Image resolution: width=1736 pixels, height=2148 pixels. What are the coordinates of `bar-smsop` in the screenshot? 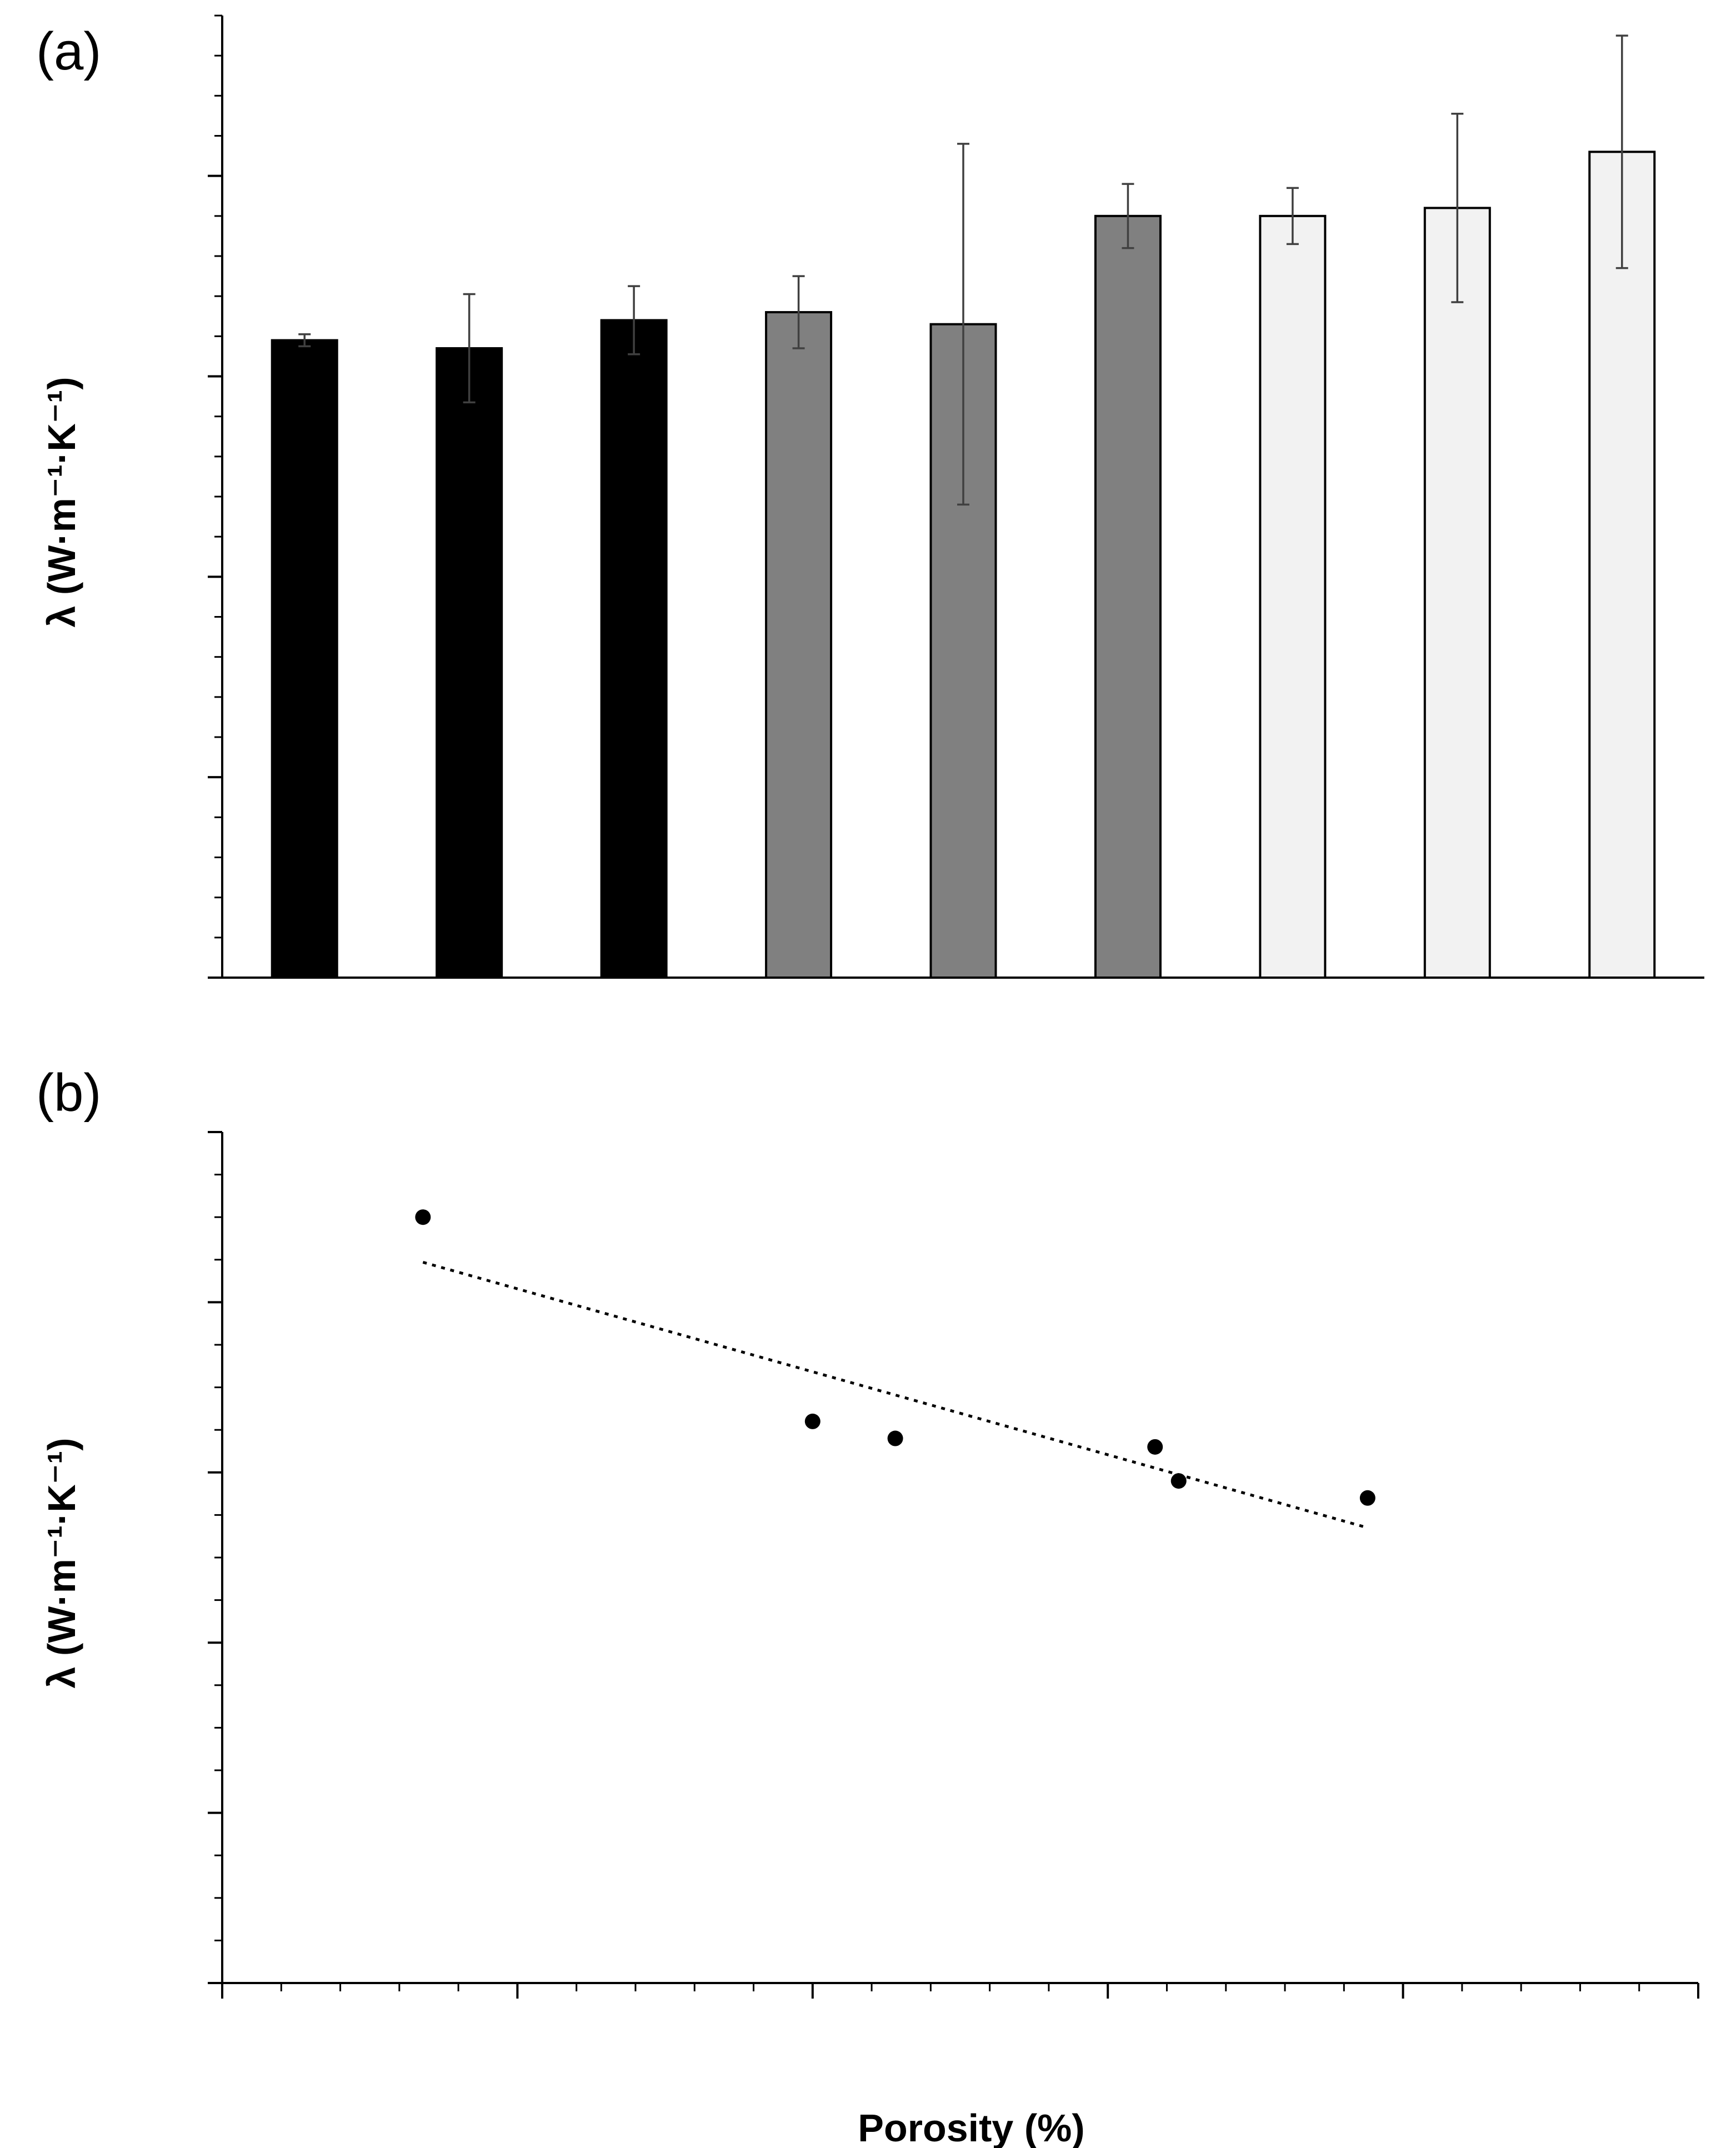 It's located at (799, 645).